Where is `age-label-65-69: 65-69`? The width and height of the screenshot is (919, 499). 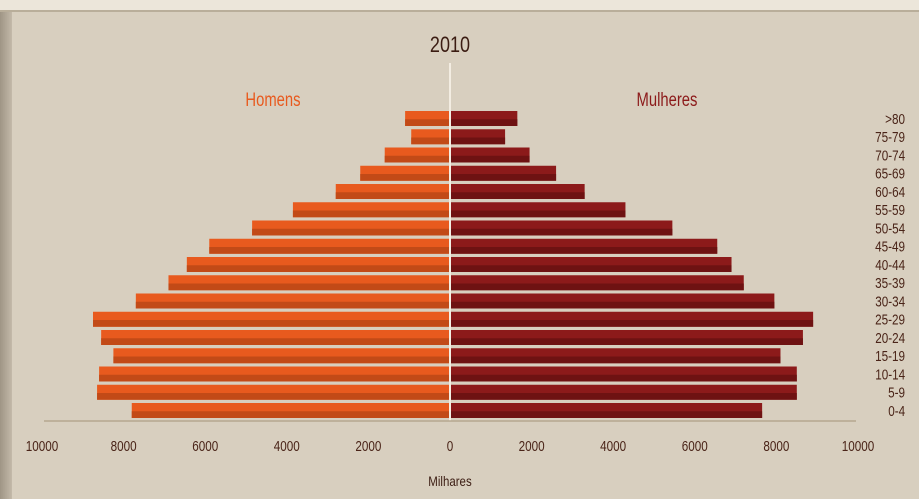
age-label-65-69: 65-69 is located at coordinates (890, 173).